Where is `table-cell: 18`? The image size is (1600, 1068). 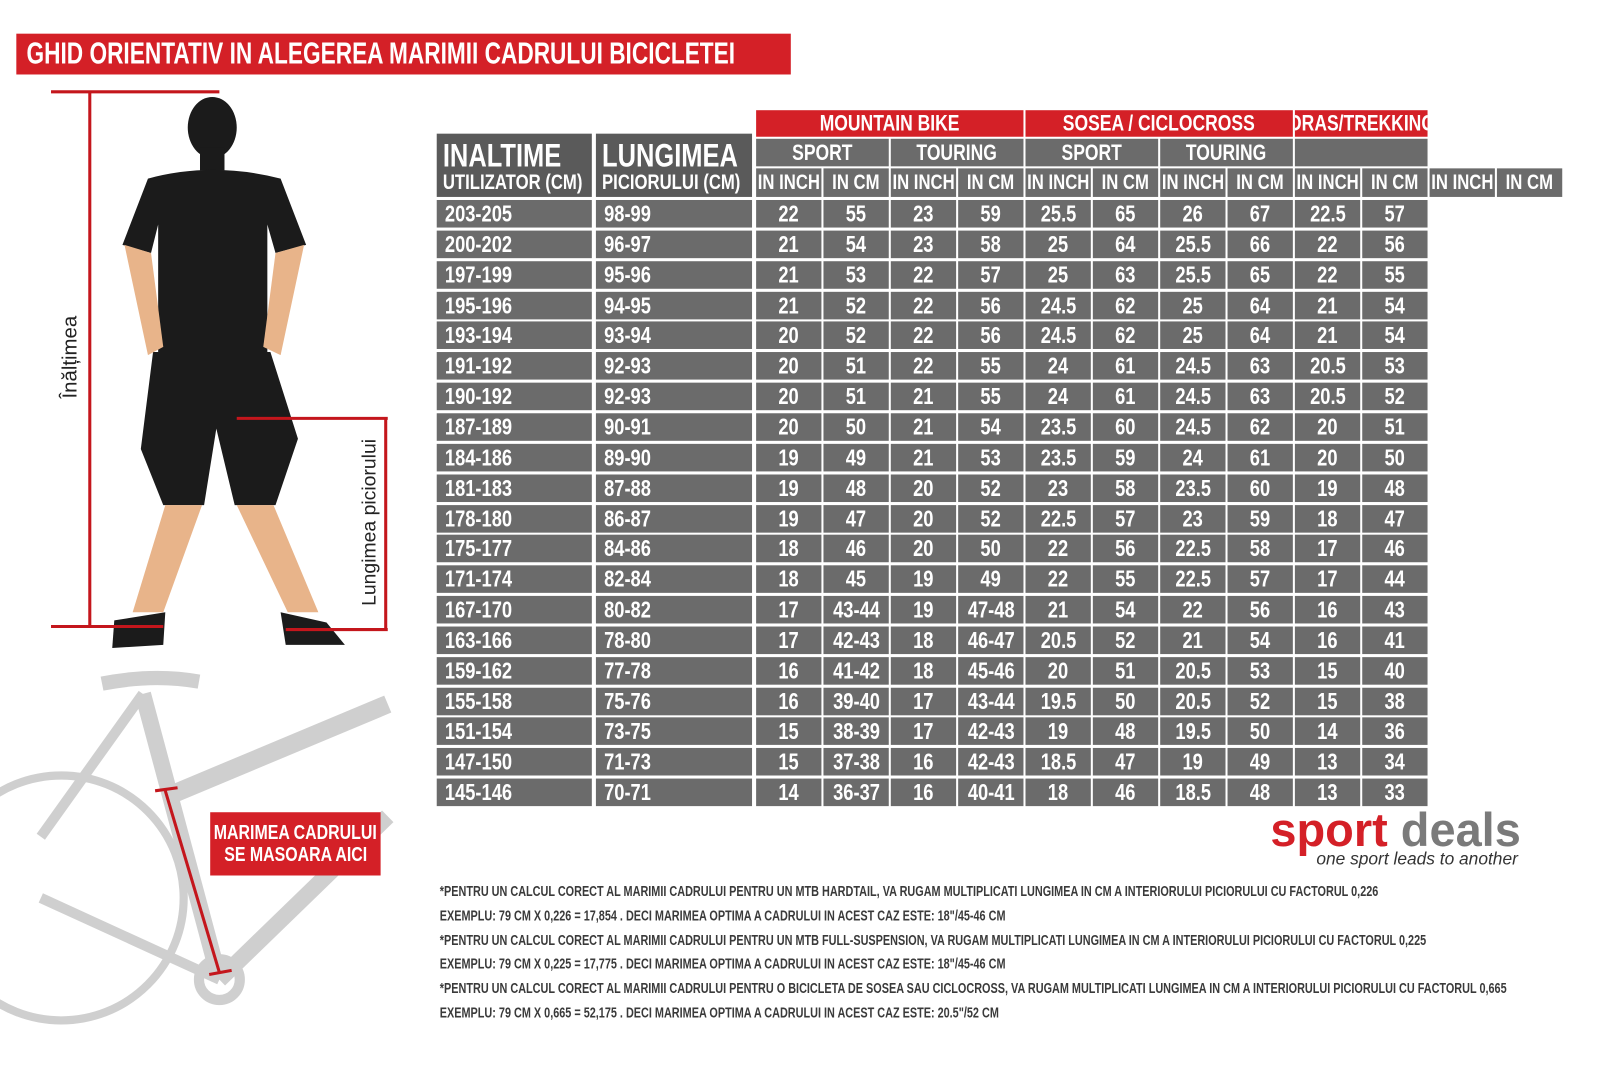 table-cell: 18 is located at coordinates (789, 579).